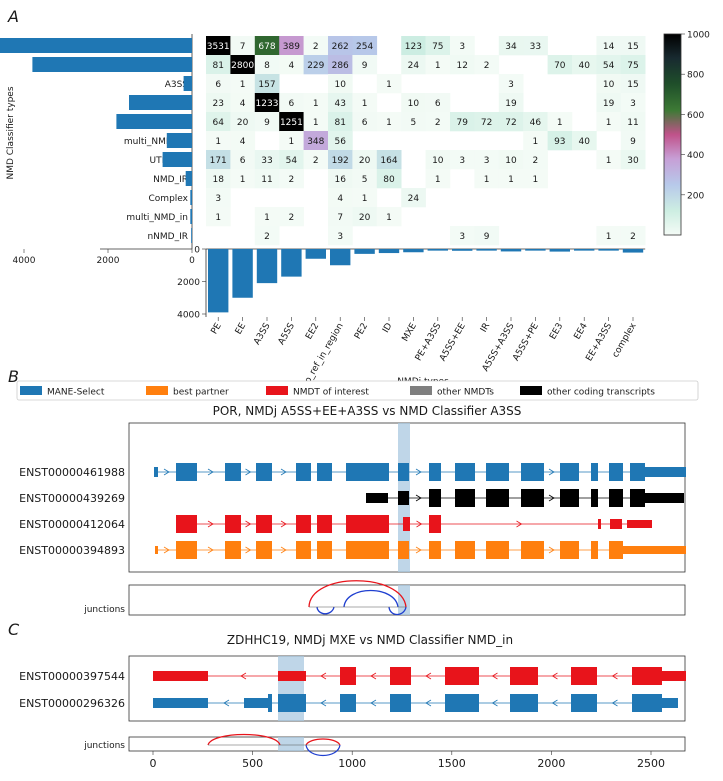 The height and width of the screenshot is (781, 723). Describe the element at coordinates (511, 161) in the screenshot. I see `heatmap-cell-value: 10` at that location.